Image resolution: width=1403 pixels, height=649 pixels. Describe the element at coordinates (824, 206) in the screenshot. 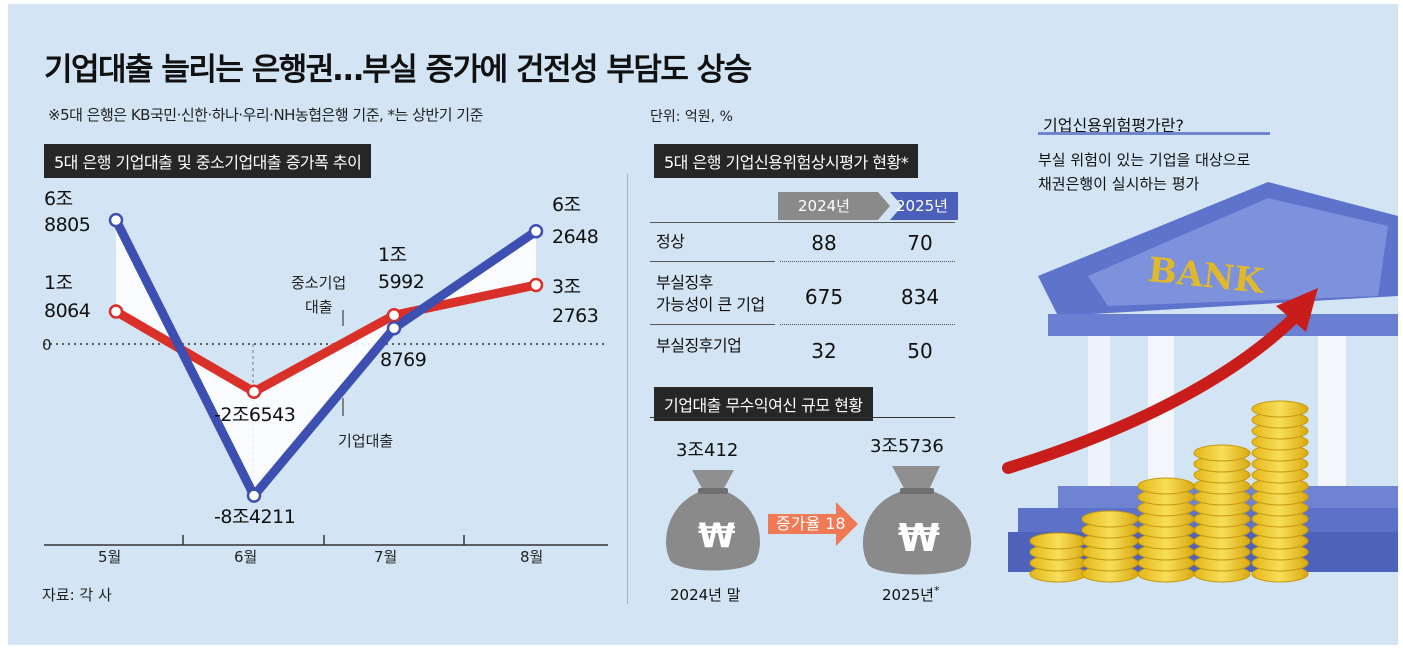

I see `year-header-2024: 2024년` at that location.